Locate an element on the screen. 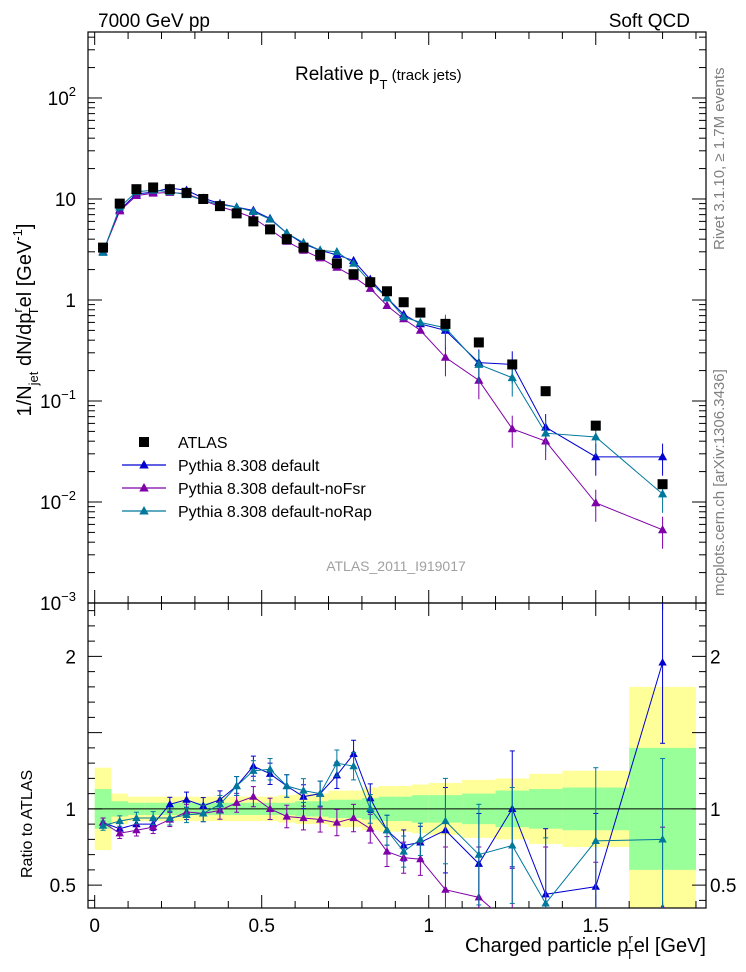  ratio-y-tick-label-right: 1 is located at coordinates (715, 810).